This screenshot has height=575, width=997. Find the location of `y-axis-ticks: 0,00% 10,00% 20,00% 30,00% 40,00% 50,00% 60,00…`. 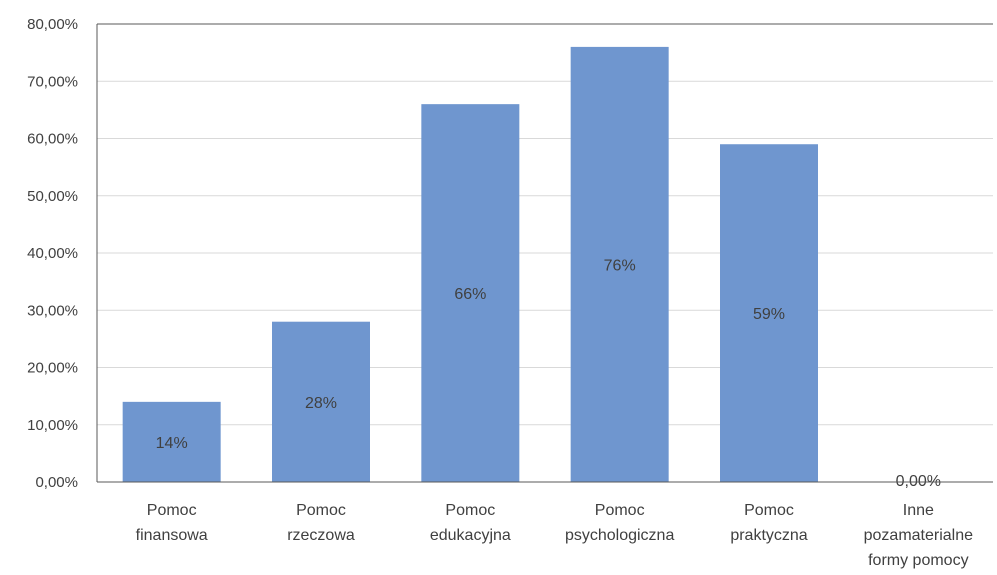

y-axis-ticks: 0,00% 10,00% 20,00% 30,00% 40,00% 50,00% 60,00… is located at coordinates (52, 253).